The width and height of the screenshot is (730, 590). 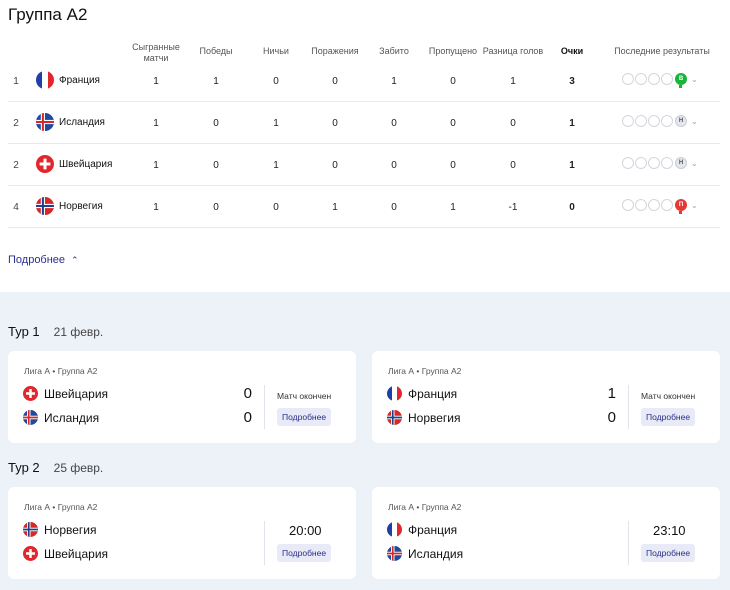 I want to click on away-team: Швейцария, so click(x=65, y=553).